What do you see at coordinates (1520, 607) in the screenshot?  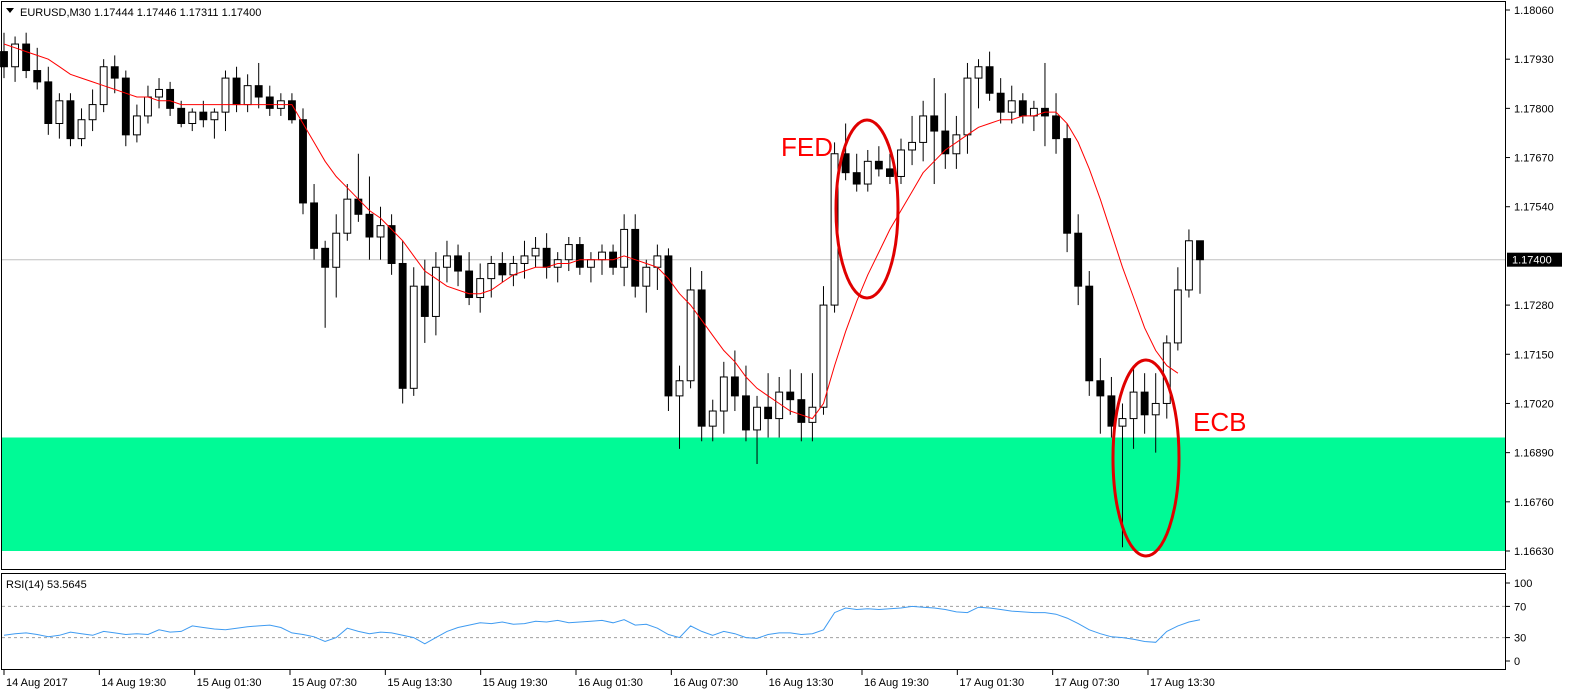 I see `rsi-tick-label: 70` at bounding box center [1520, 607].